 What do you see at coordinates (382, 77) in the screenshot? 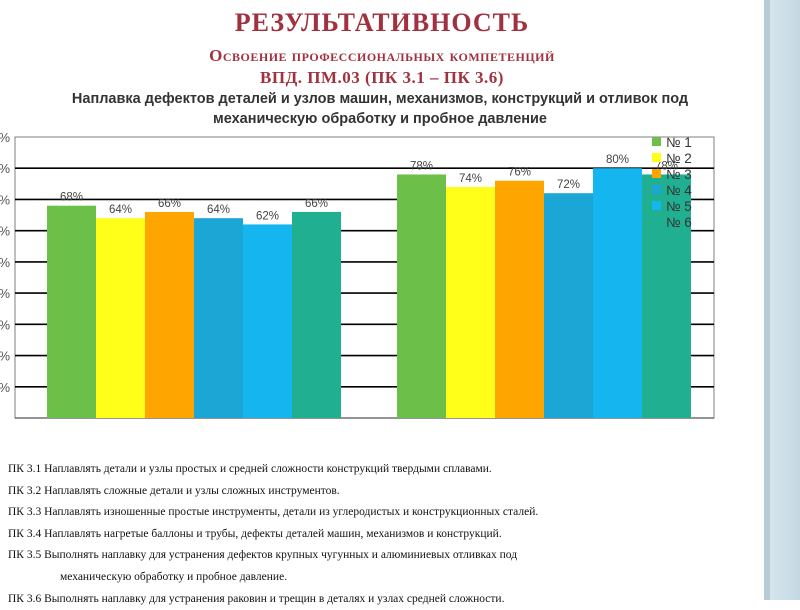
I see `slide-subtitle-module: ВПД. ПМ.03 (ПК 3.1 – ПК 3.6)` at bounding box center [382, 77].